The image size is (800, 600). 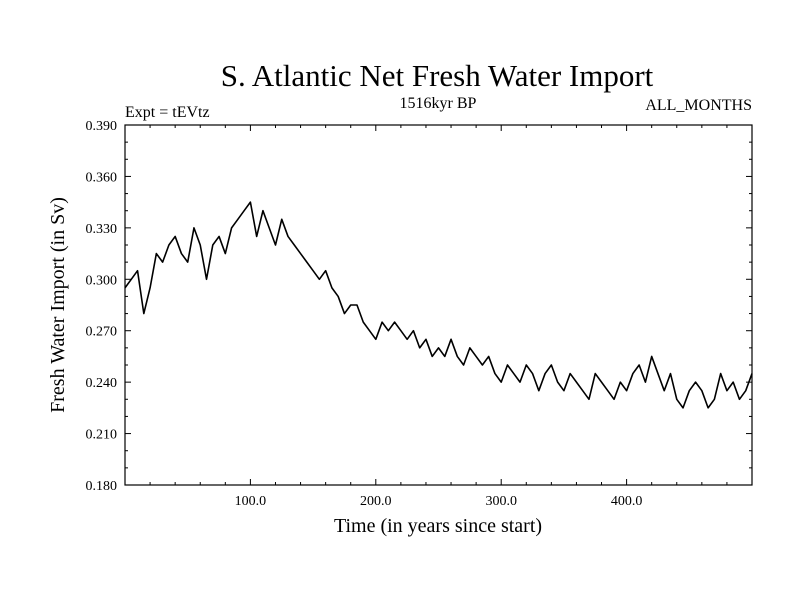 What do you see at coordinates (102, 229) in the screenshot?
I see `y-tick-label: 0.330` at bounding box center [102, 229].